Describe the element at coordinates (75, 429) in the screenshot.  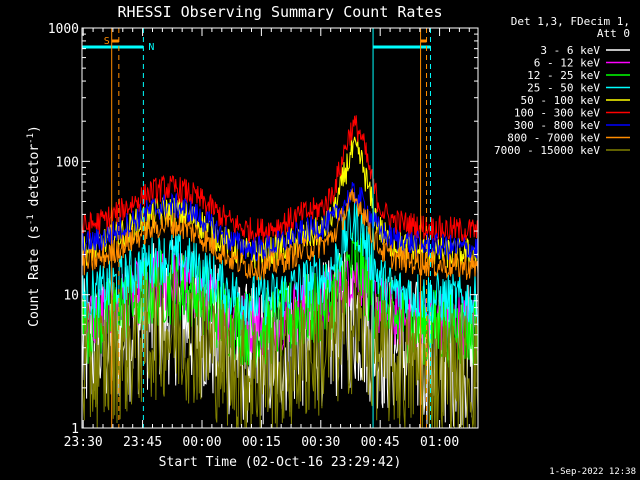
I see `y-tick-label-1: 1` at that location.